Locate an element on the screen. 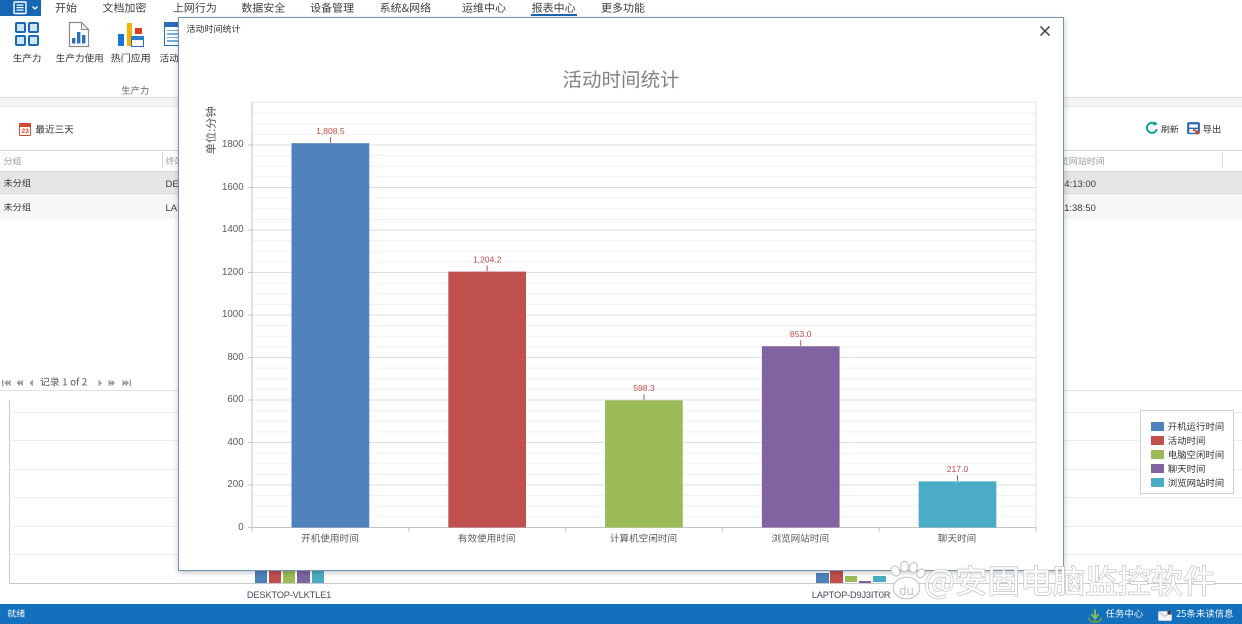 This screenshot has width=1242, height=624. svg-text: 217.0 is located at coordinates (957, 469).